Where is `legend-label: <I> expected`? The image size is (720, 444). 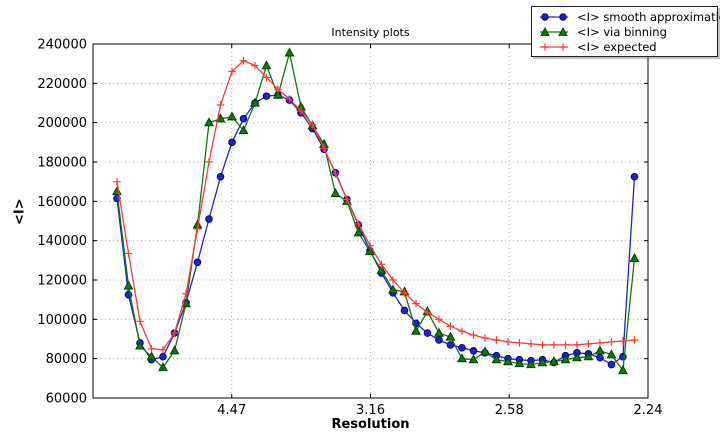
legend-label: <I> expected is located at coordinates (617, 46).